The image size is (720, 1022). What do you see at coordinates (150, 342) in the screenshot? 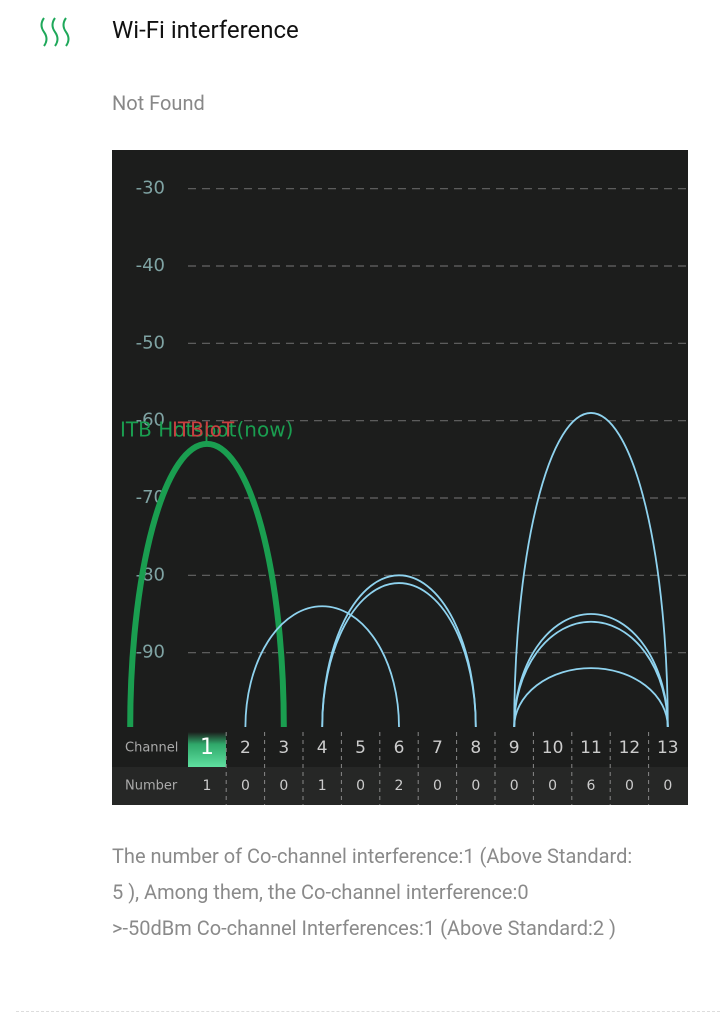
I see `y-tick-label: -50` at bounding box center [150, 342].